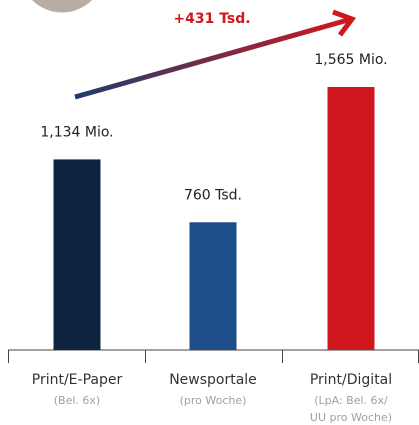 This screenshot has height=425, width=419. Describe the element at coordinates (213, 400) in the screenshot. I see `category-sublabel: (pro Woche)` at that location.